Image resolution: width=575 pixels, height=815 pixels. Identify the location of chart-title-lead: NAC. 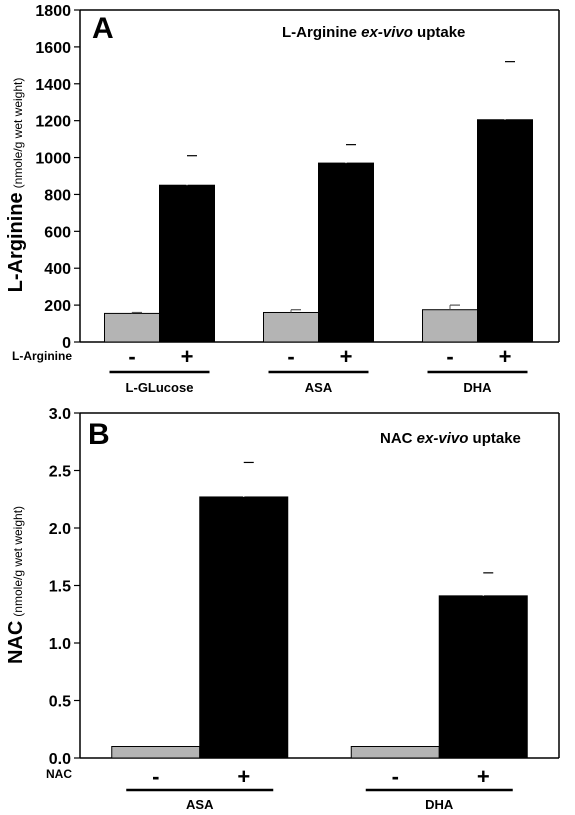
(398, 438).